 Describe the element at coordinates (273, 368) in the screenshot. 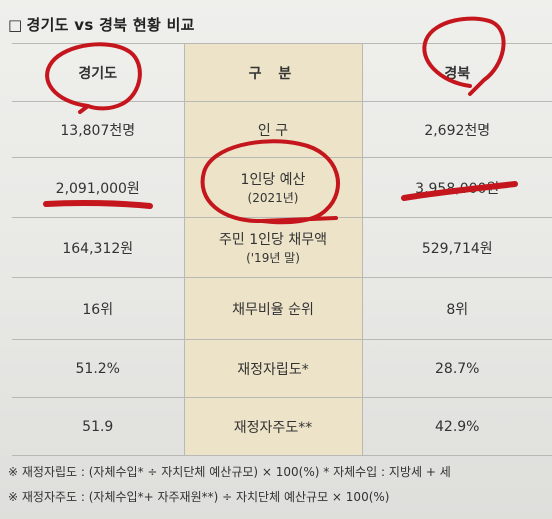

I see `cell-category: 재정자립도*` at that location.